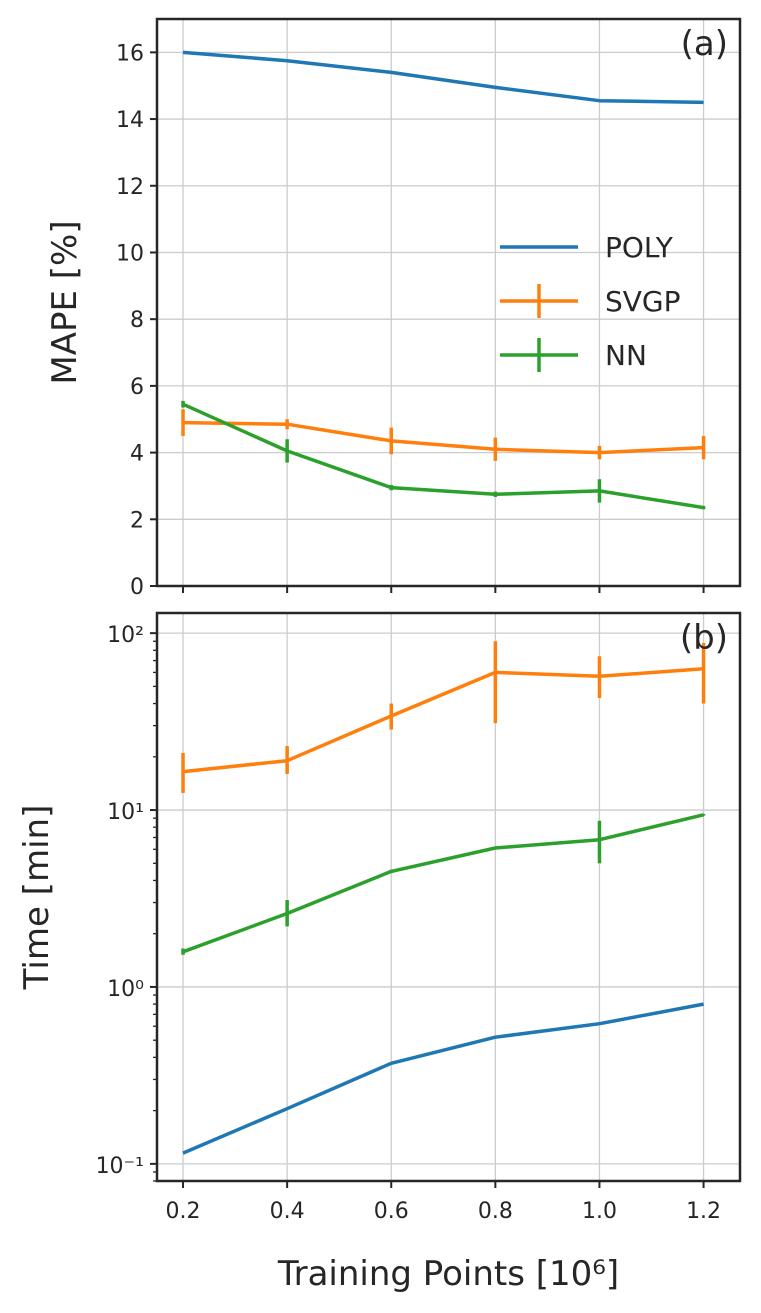 This screenshot has height=1313, width=761. I want to click on legend: POLY SVGP NN, so click(590, 301).